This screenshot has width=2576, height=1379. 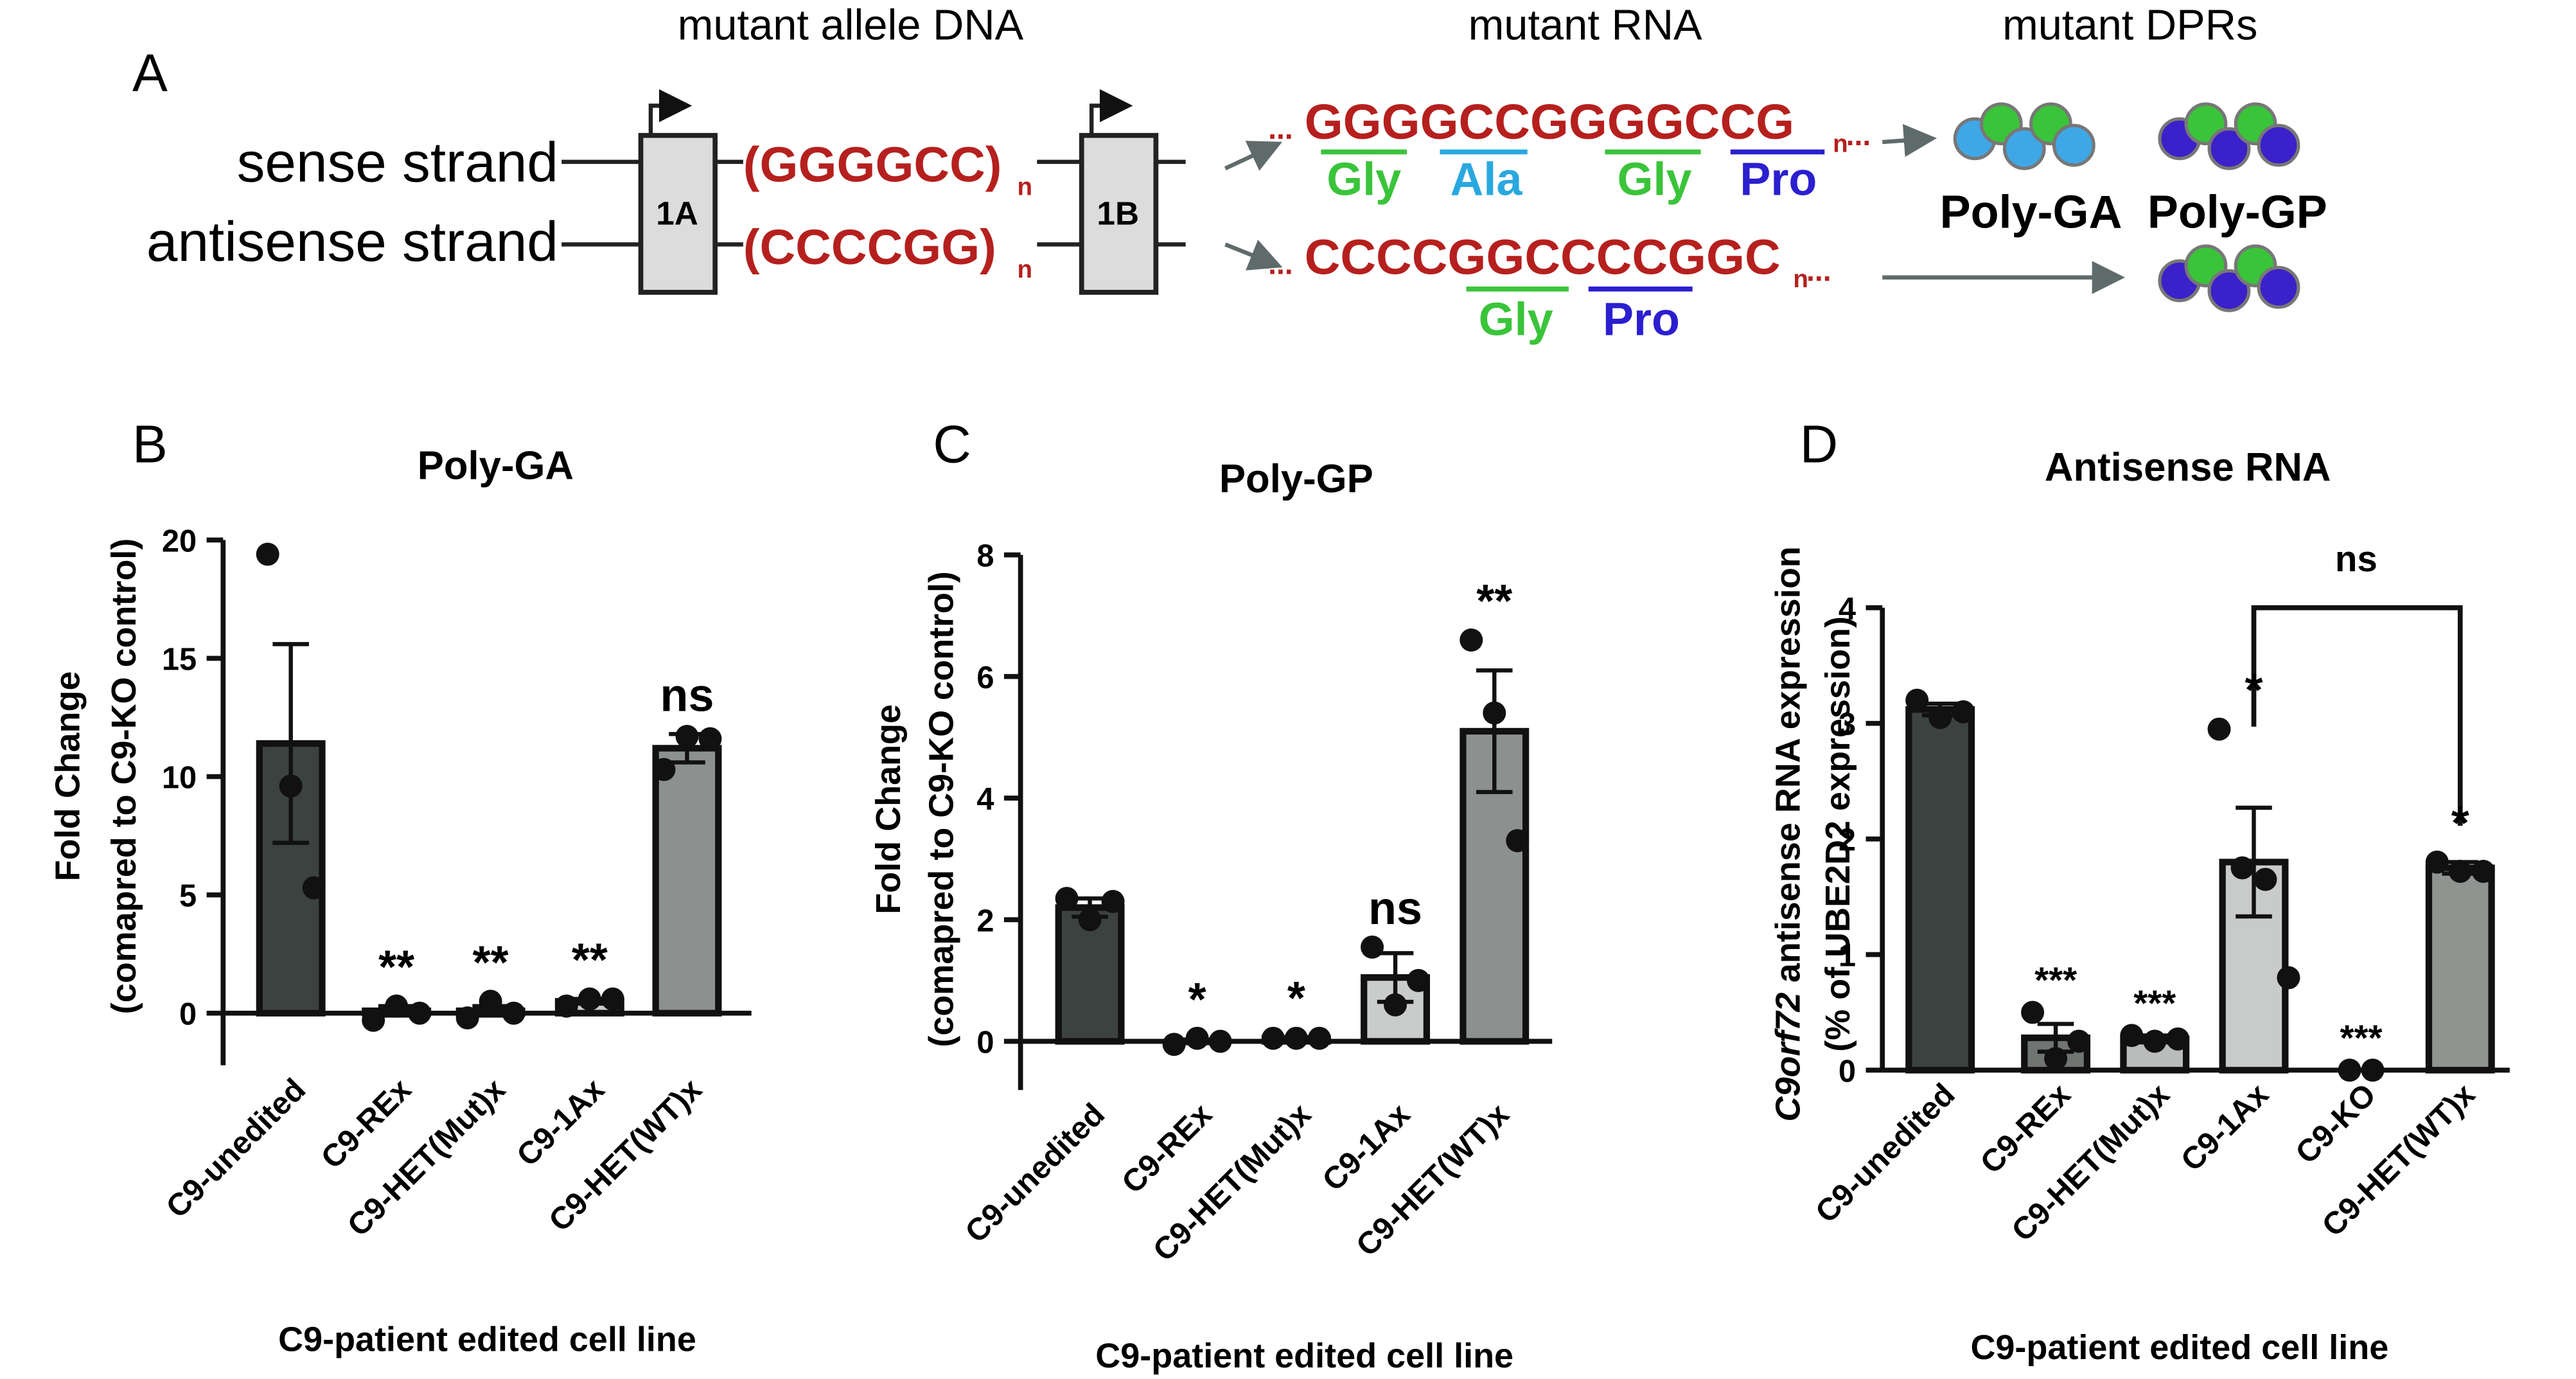 What do you see at coordinates (985, 678) in the screenshot?
I see `y-tick-label: 6` at bounding box center [985, 678].